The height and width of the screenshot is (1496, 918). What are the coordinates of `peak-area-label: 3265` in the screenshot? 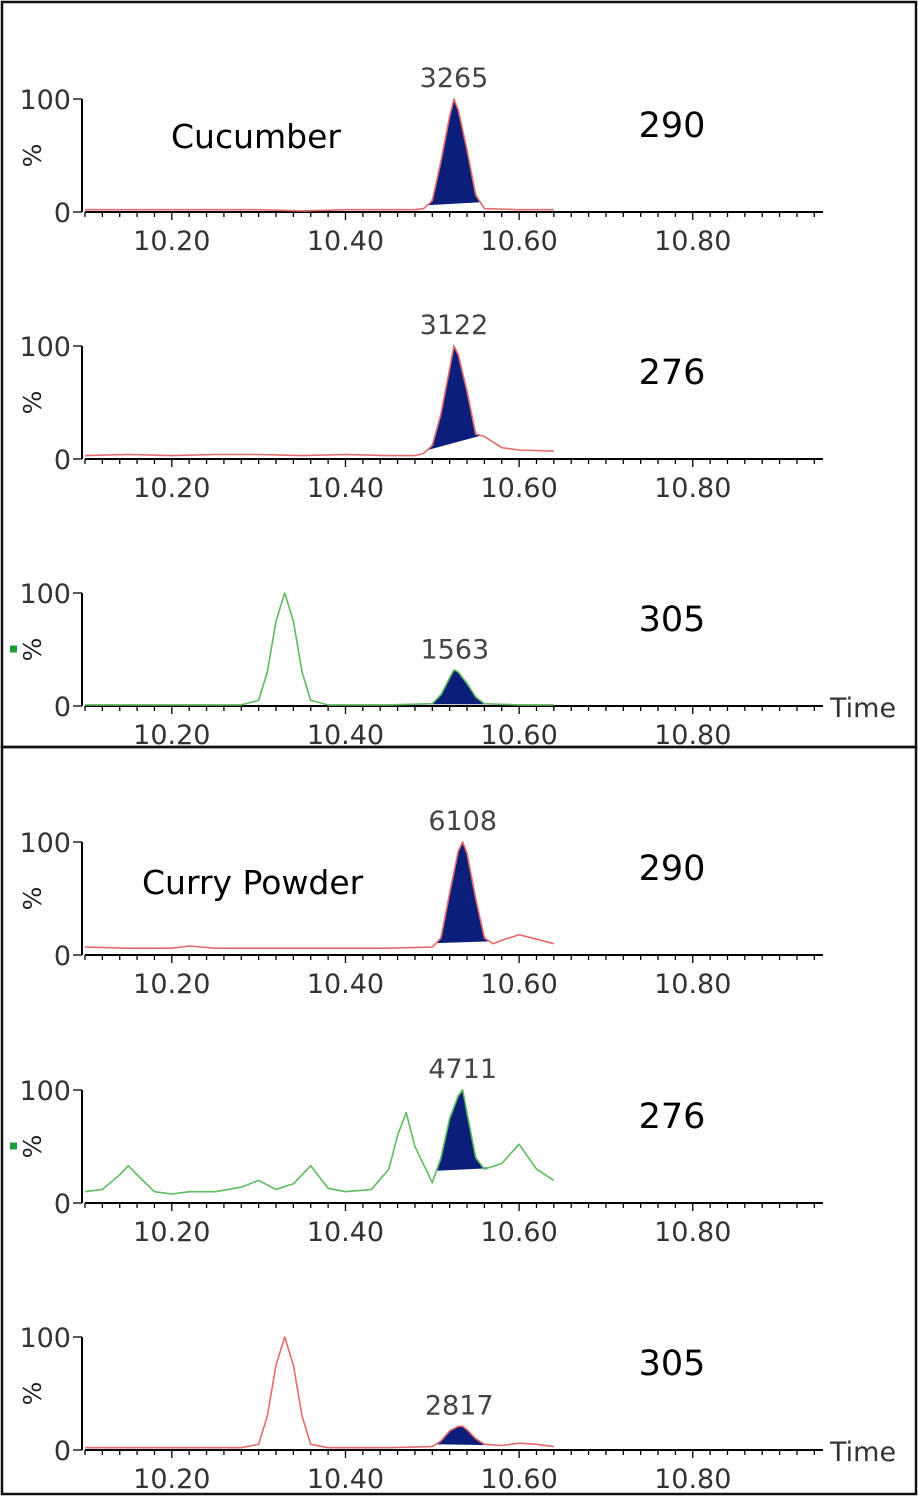 It's located at (454, 78).